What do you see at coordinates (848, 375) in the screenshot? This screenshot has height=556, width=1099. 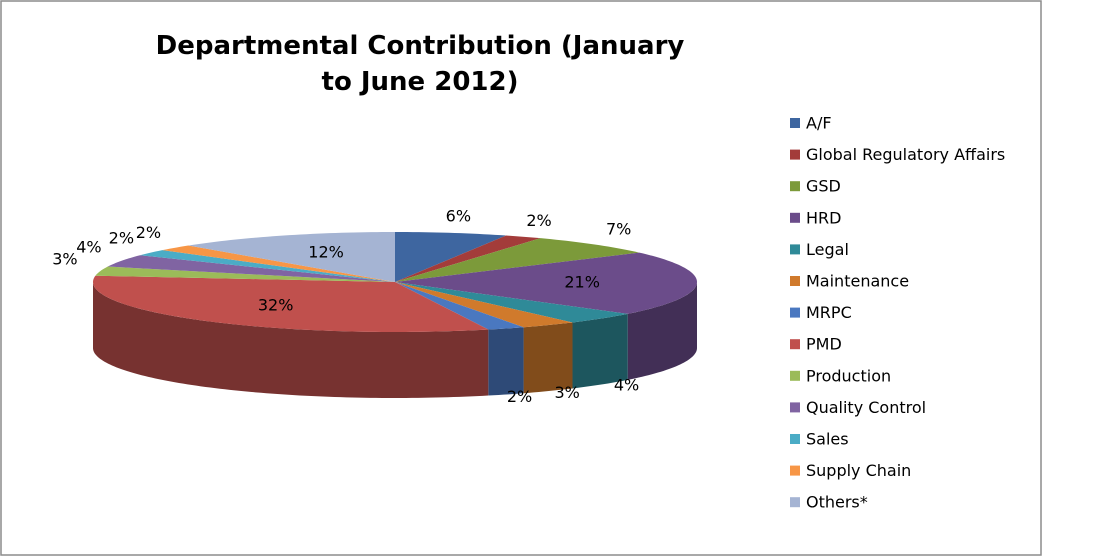 I see `legend-label: Production` at bounding box center [848, 375].